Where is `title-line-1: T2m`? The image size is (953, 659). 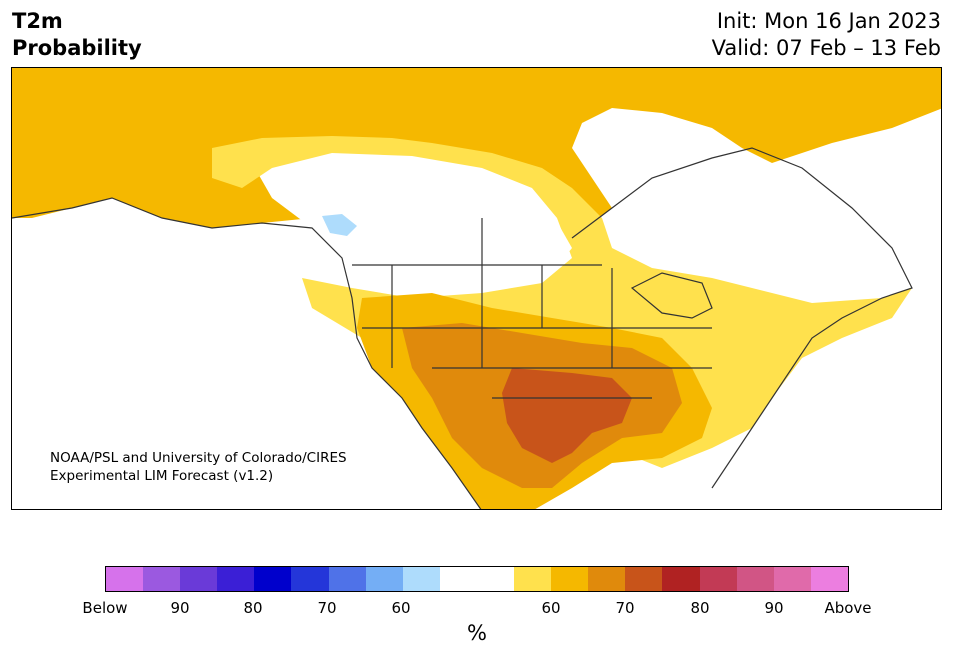 title-line-1: T2m is located at coordinates (37, 21).